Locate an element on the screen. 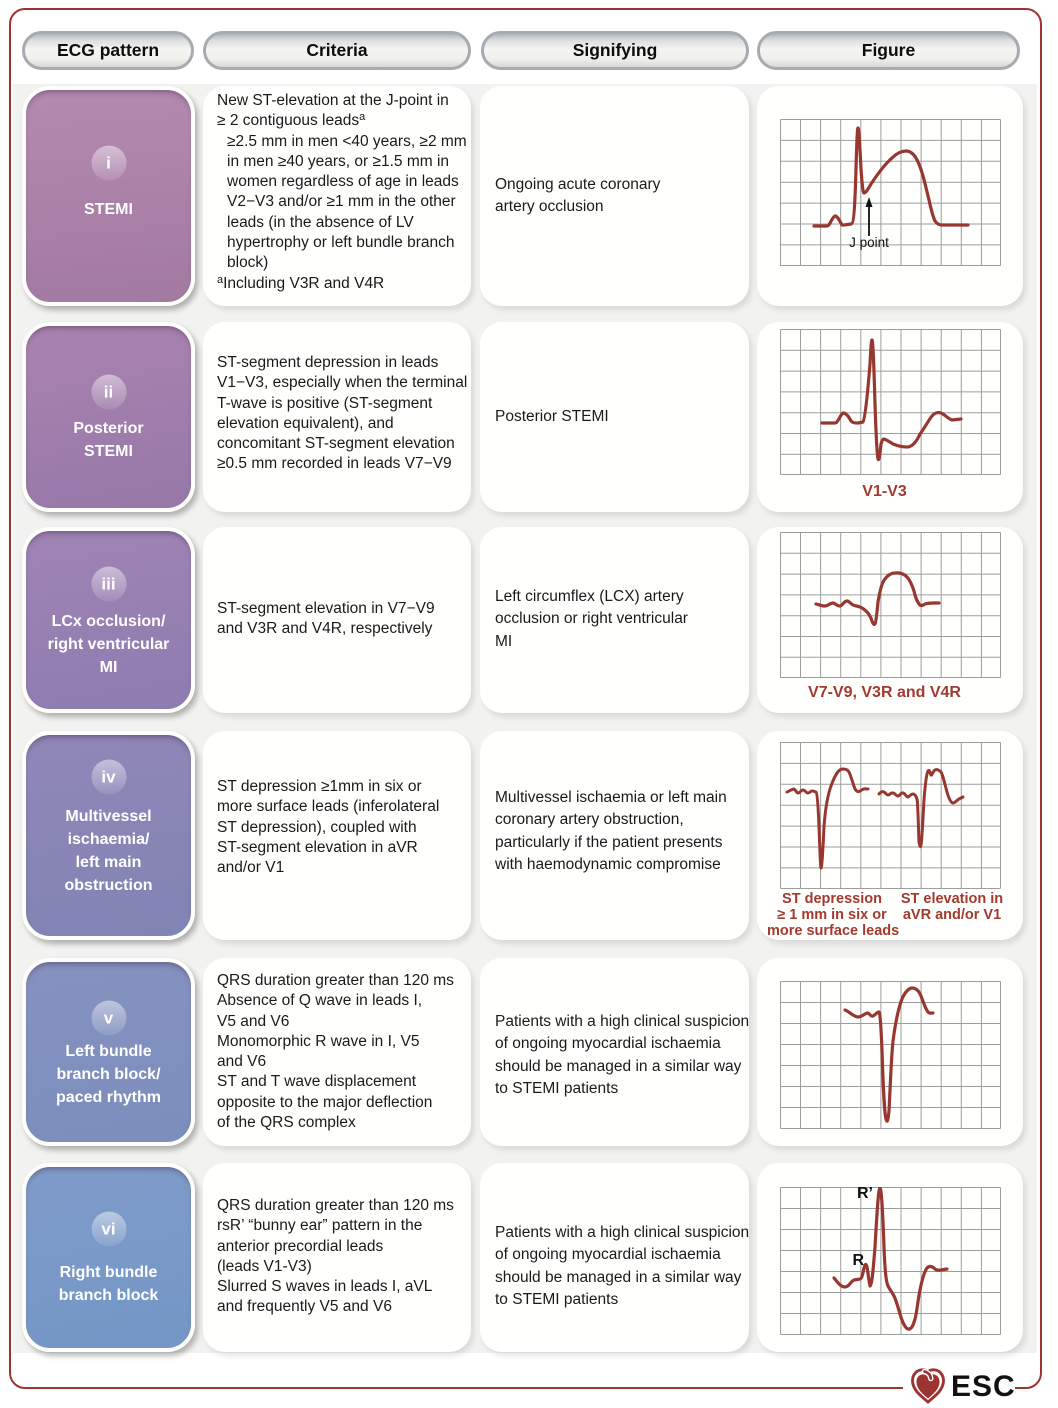  svg-text: R is located at coordinates (858, 1260).